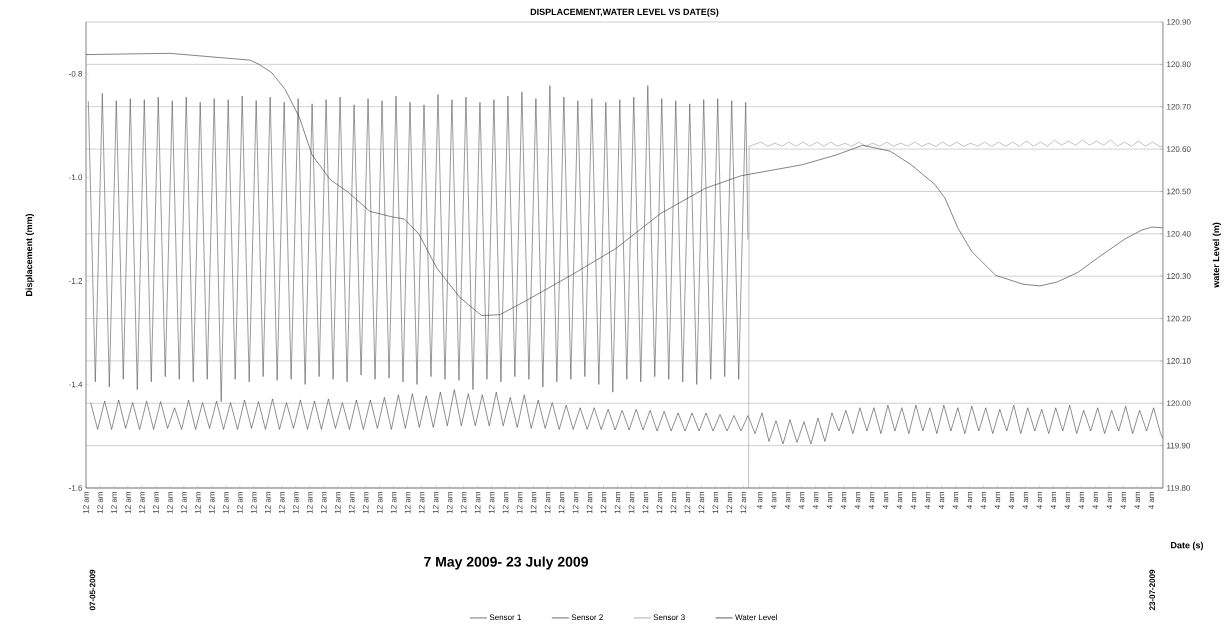 Image resolution: width=1232 pixels, height=628 pixels. Describe the element at coordinates (1179, 488) in the screenshot. I see `y2-tick-label: 119.80` at that location.